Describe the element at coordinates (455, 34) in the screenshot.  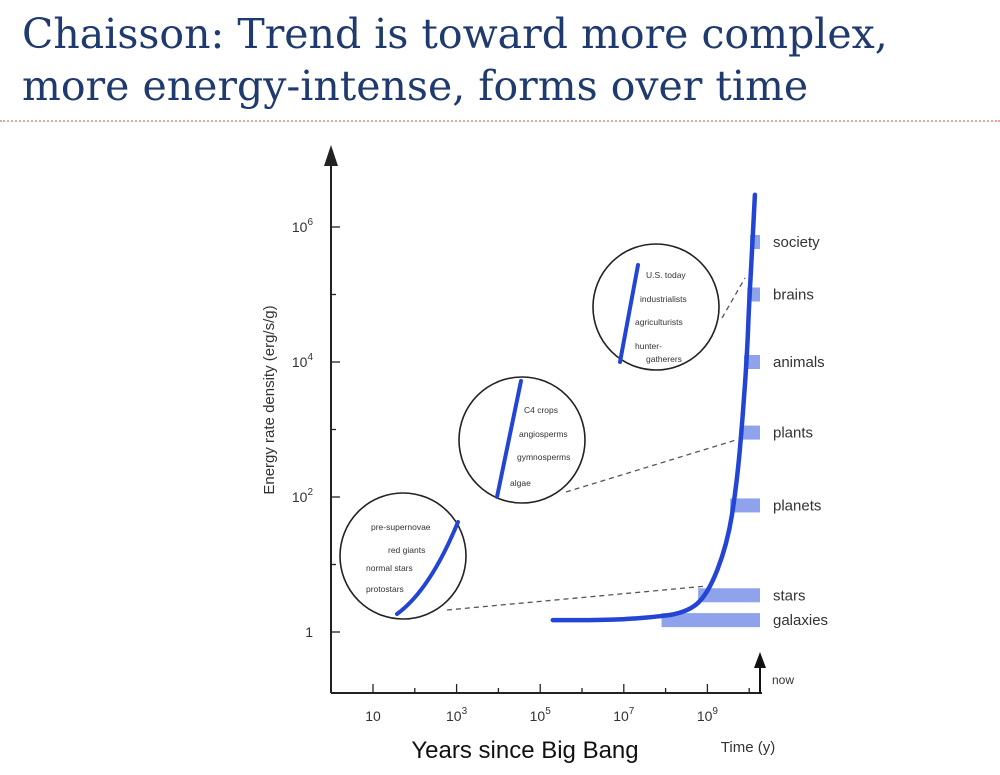
I see `title-line-1: Chaisson: Trend is toward more complex,` at that location.